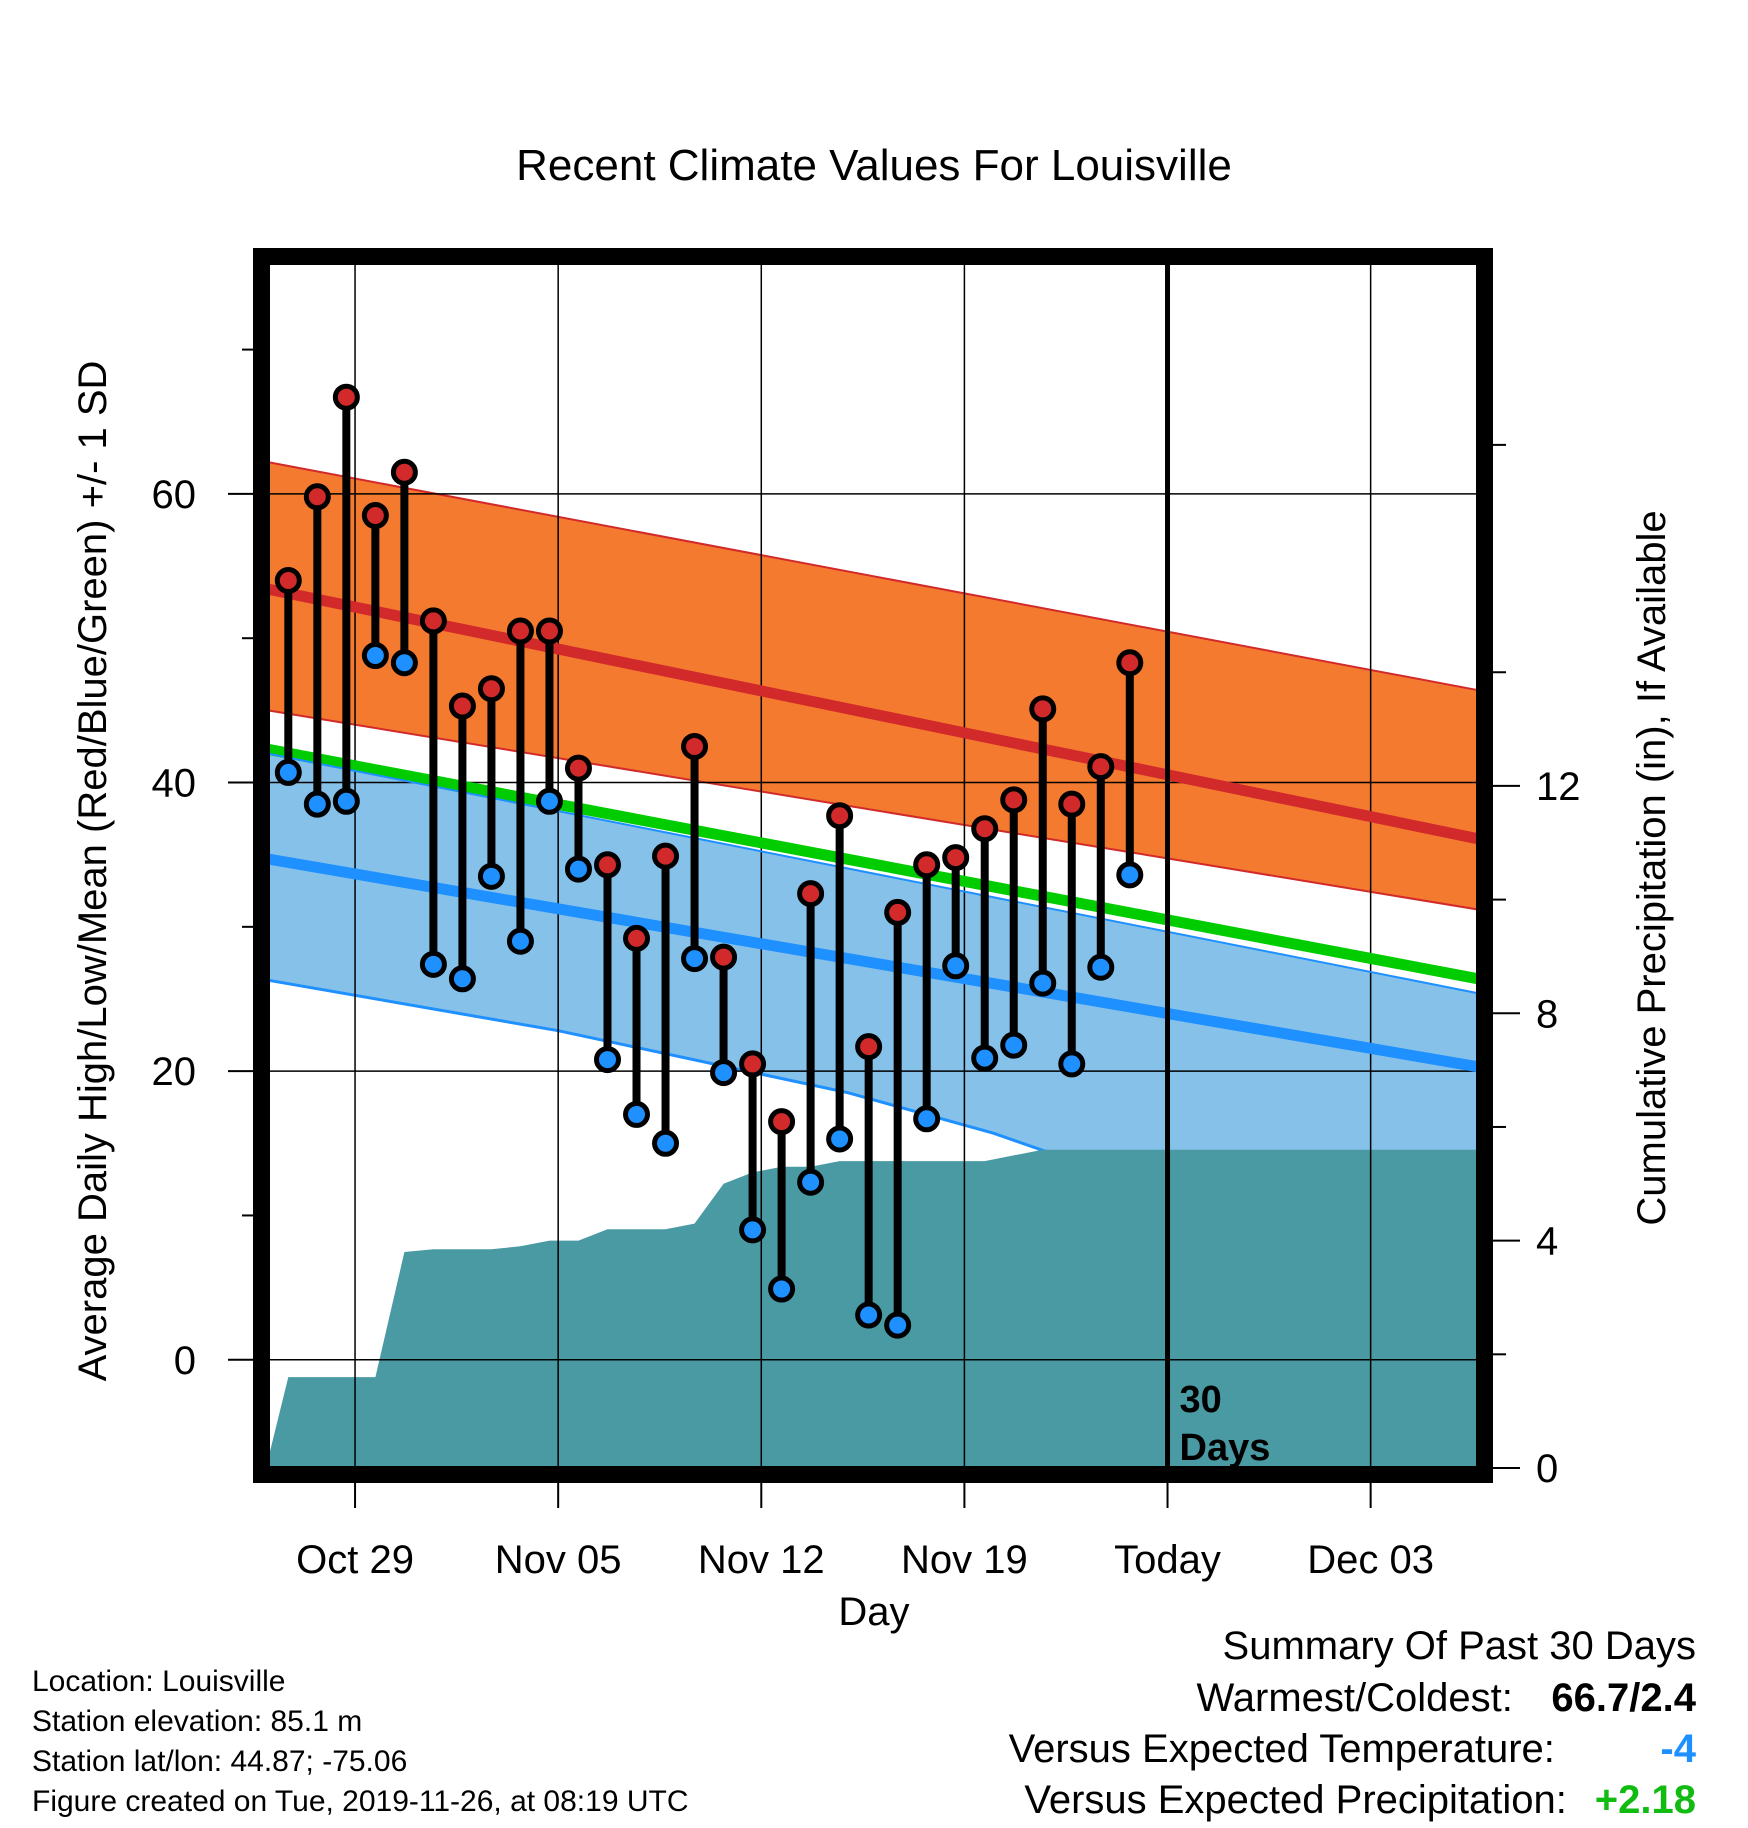 This screenshot has height=1828, width=1748. Describe the element at coordinates (159, 1681) in the screenshot. I see `meta-location: Location: Louisville` at that location.